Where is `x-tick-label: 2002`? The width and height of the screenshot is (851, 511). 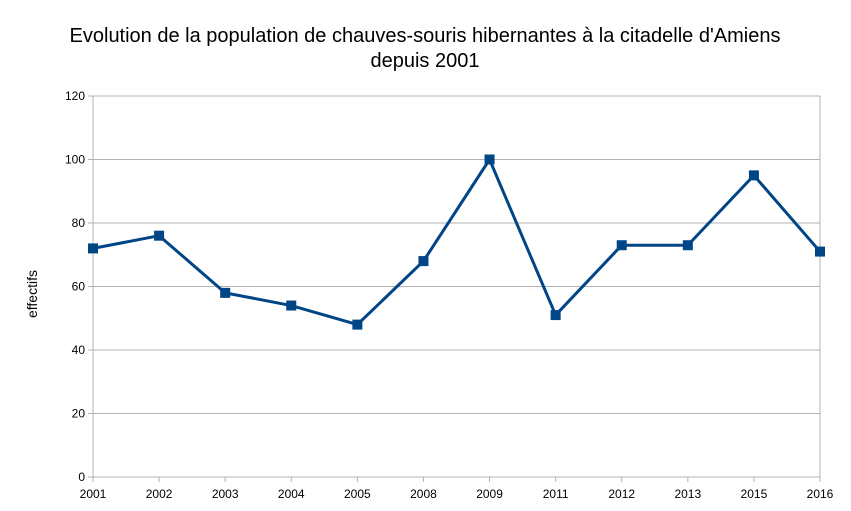 x-tick-label: 2002 is located at coordinates (159, 494).